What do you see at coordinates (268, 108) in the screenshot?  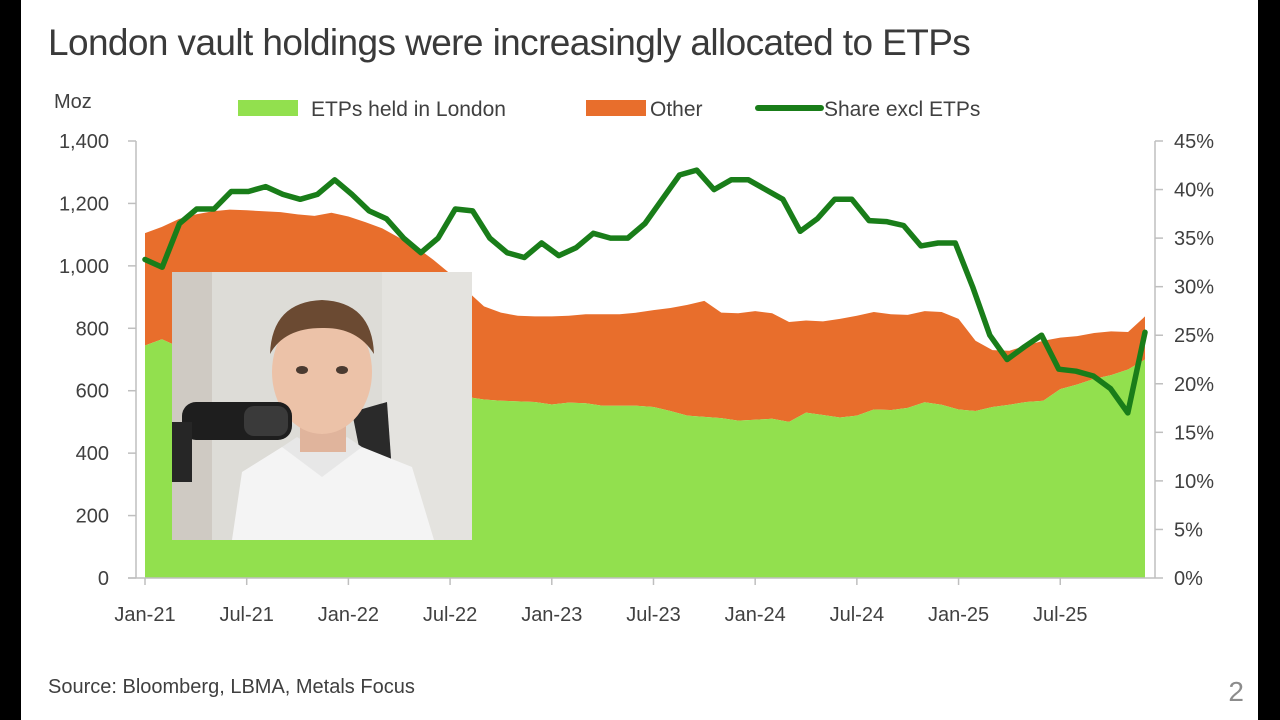 I see `legend-swatch-etps` at bounding box center [268, 108].